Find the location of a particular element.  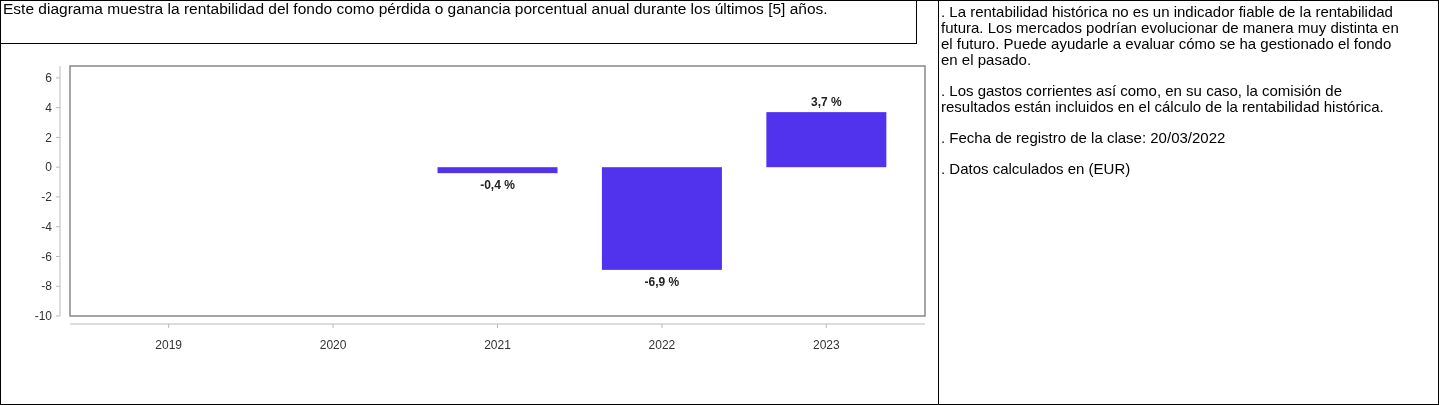

y-tick-label: -6 is located at coordinates (47, 256).